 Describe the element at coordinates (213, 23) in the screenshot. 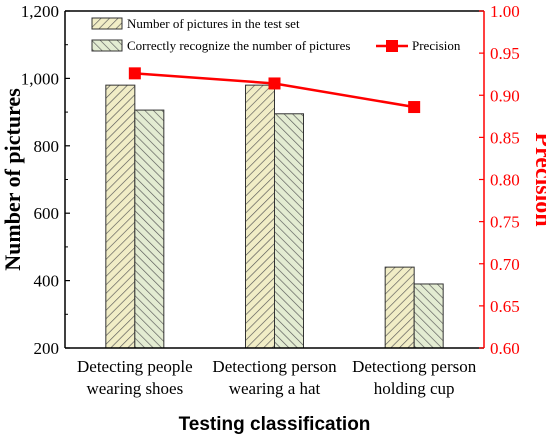

I see `legend-label-test-set: Number of pictures in the test set` at that location.